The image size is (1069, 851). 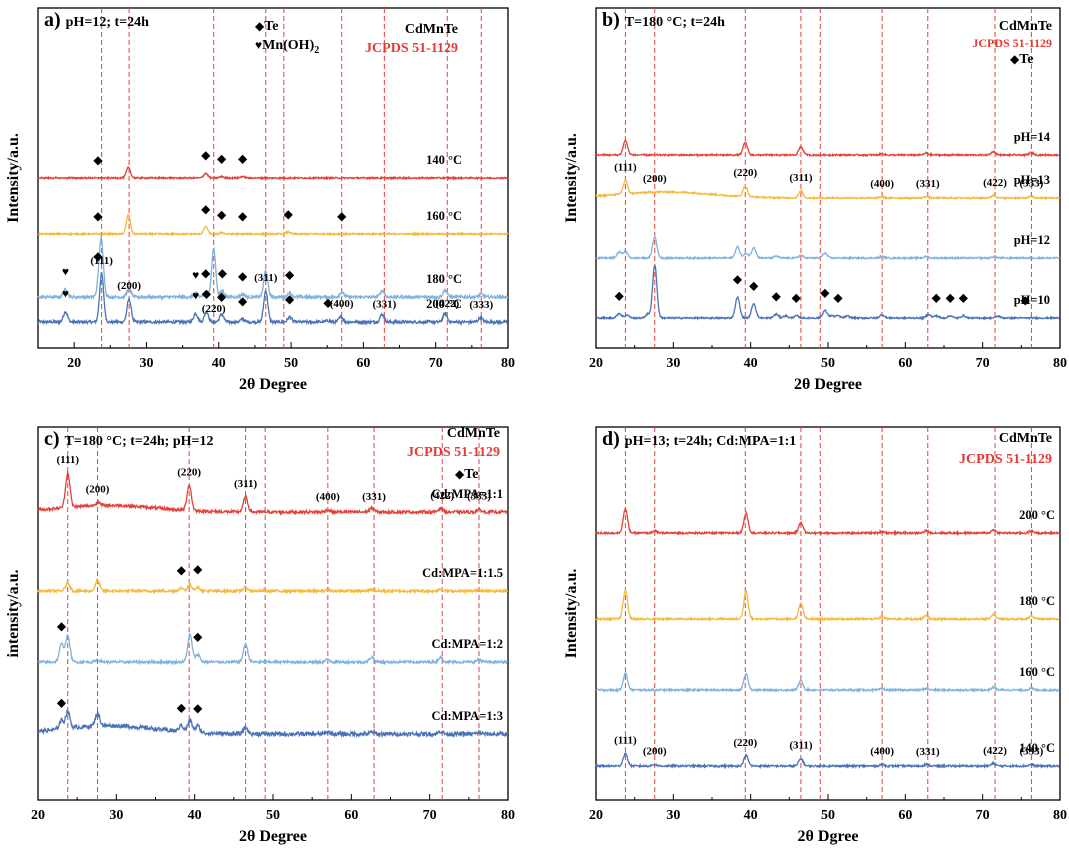 What do you see at coordinates (1032, 300) in the screenshot?
I see `series-label: pH=10` at bounding box center [1032, 300].